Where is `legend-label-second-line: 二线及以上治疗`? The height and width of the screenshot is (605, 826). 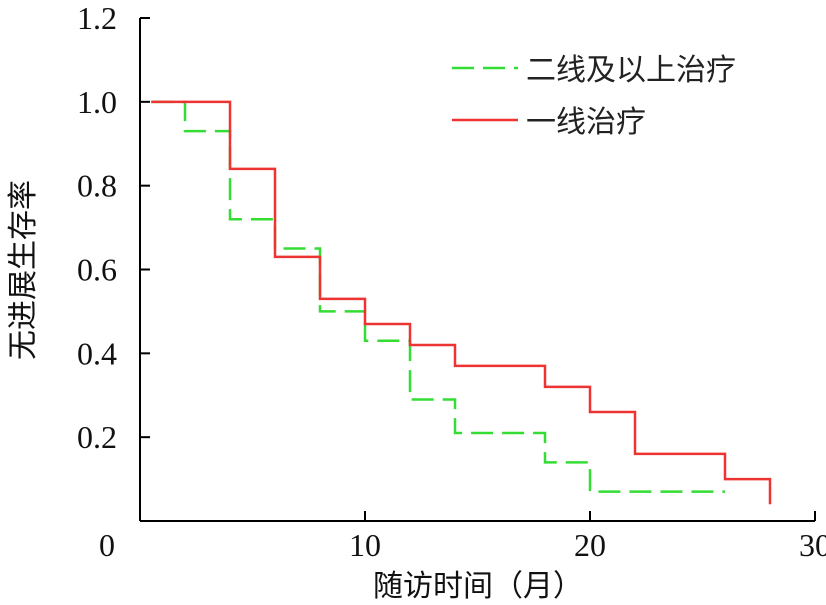
legend-label-second-line: 二线及以上治疗 is located at coordinates (631, 70).